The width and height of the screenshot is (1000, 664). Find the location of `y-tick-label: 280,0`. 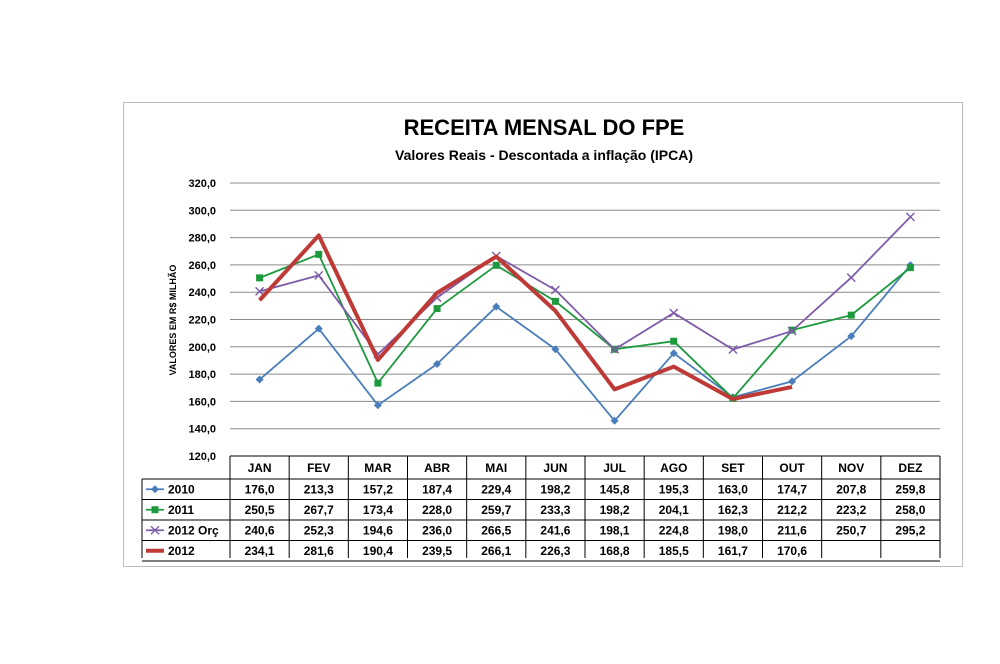

y-tick-label: 280,0 is located at coordinates (202, 239).